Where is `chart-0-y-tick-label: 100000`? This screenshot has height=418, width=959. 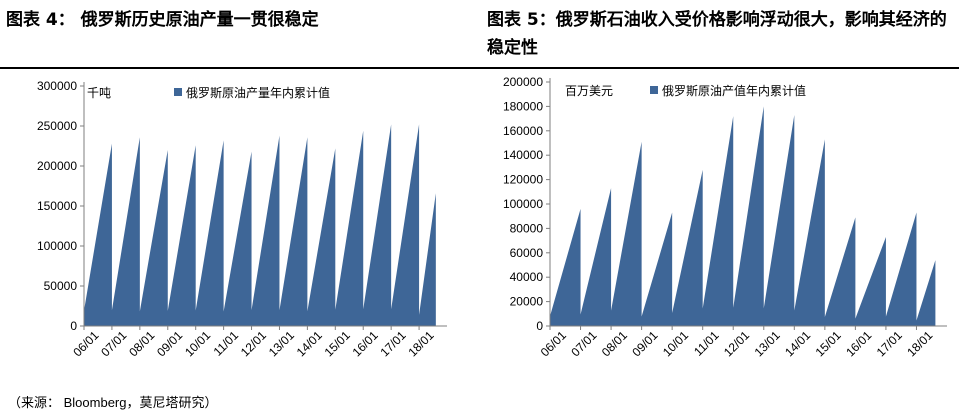
chart-0-y-tick-label: 100000 is located at coordinates (57, 246).